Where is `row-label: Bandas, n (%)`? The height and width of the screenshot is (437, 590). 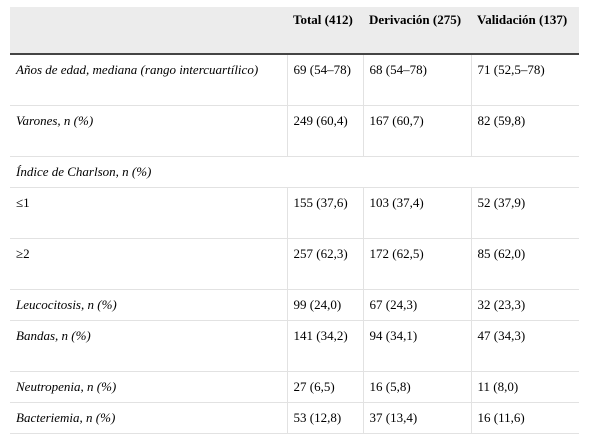
row-label: Bandas, n (%) is located at coordinates (148, 346).